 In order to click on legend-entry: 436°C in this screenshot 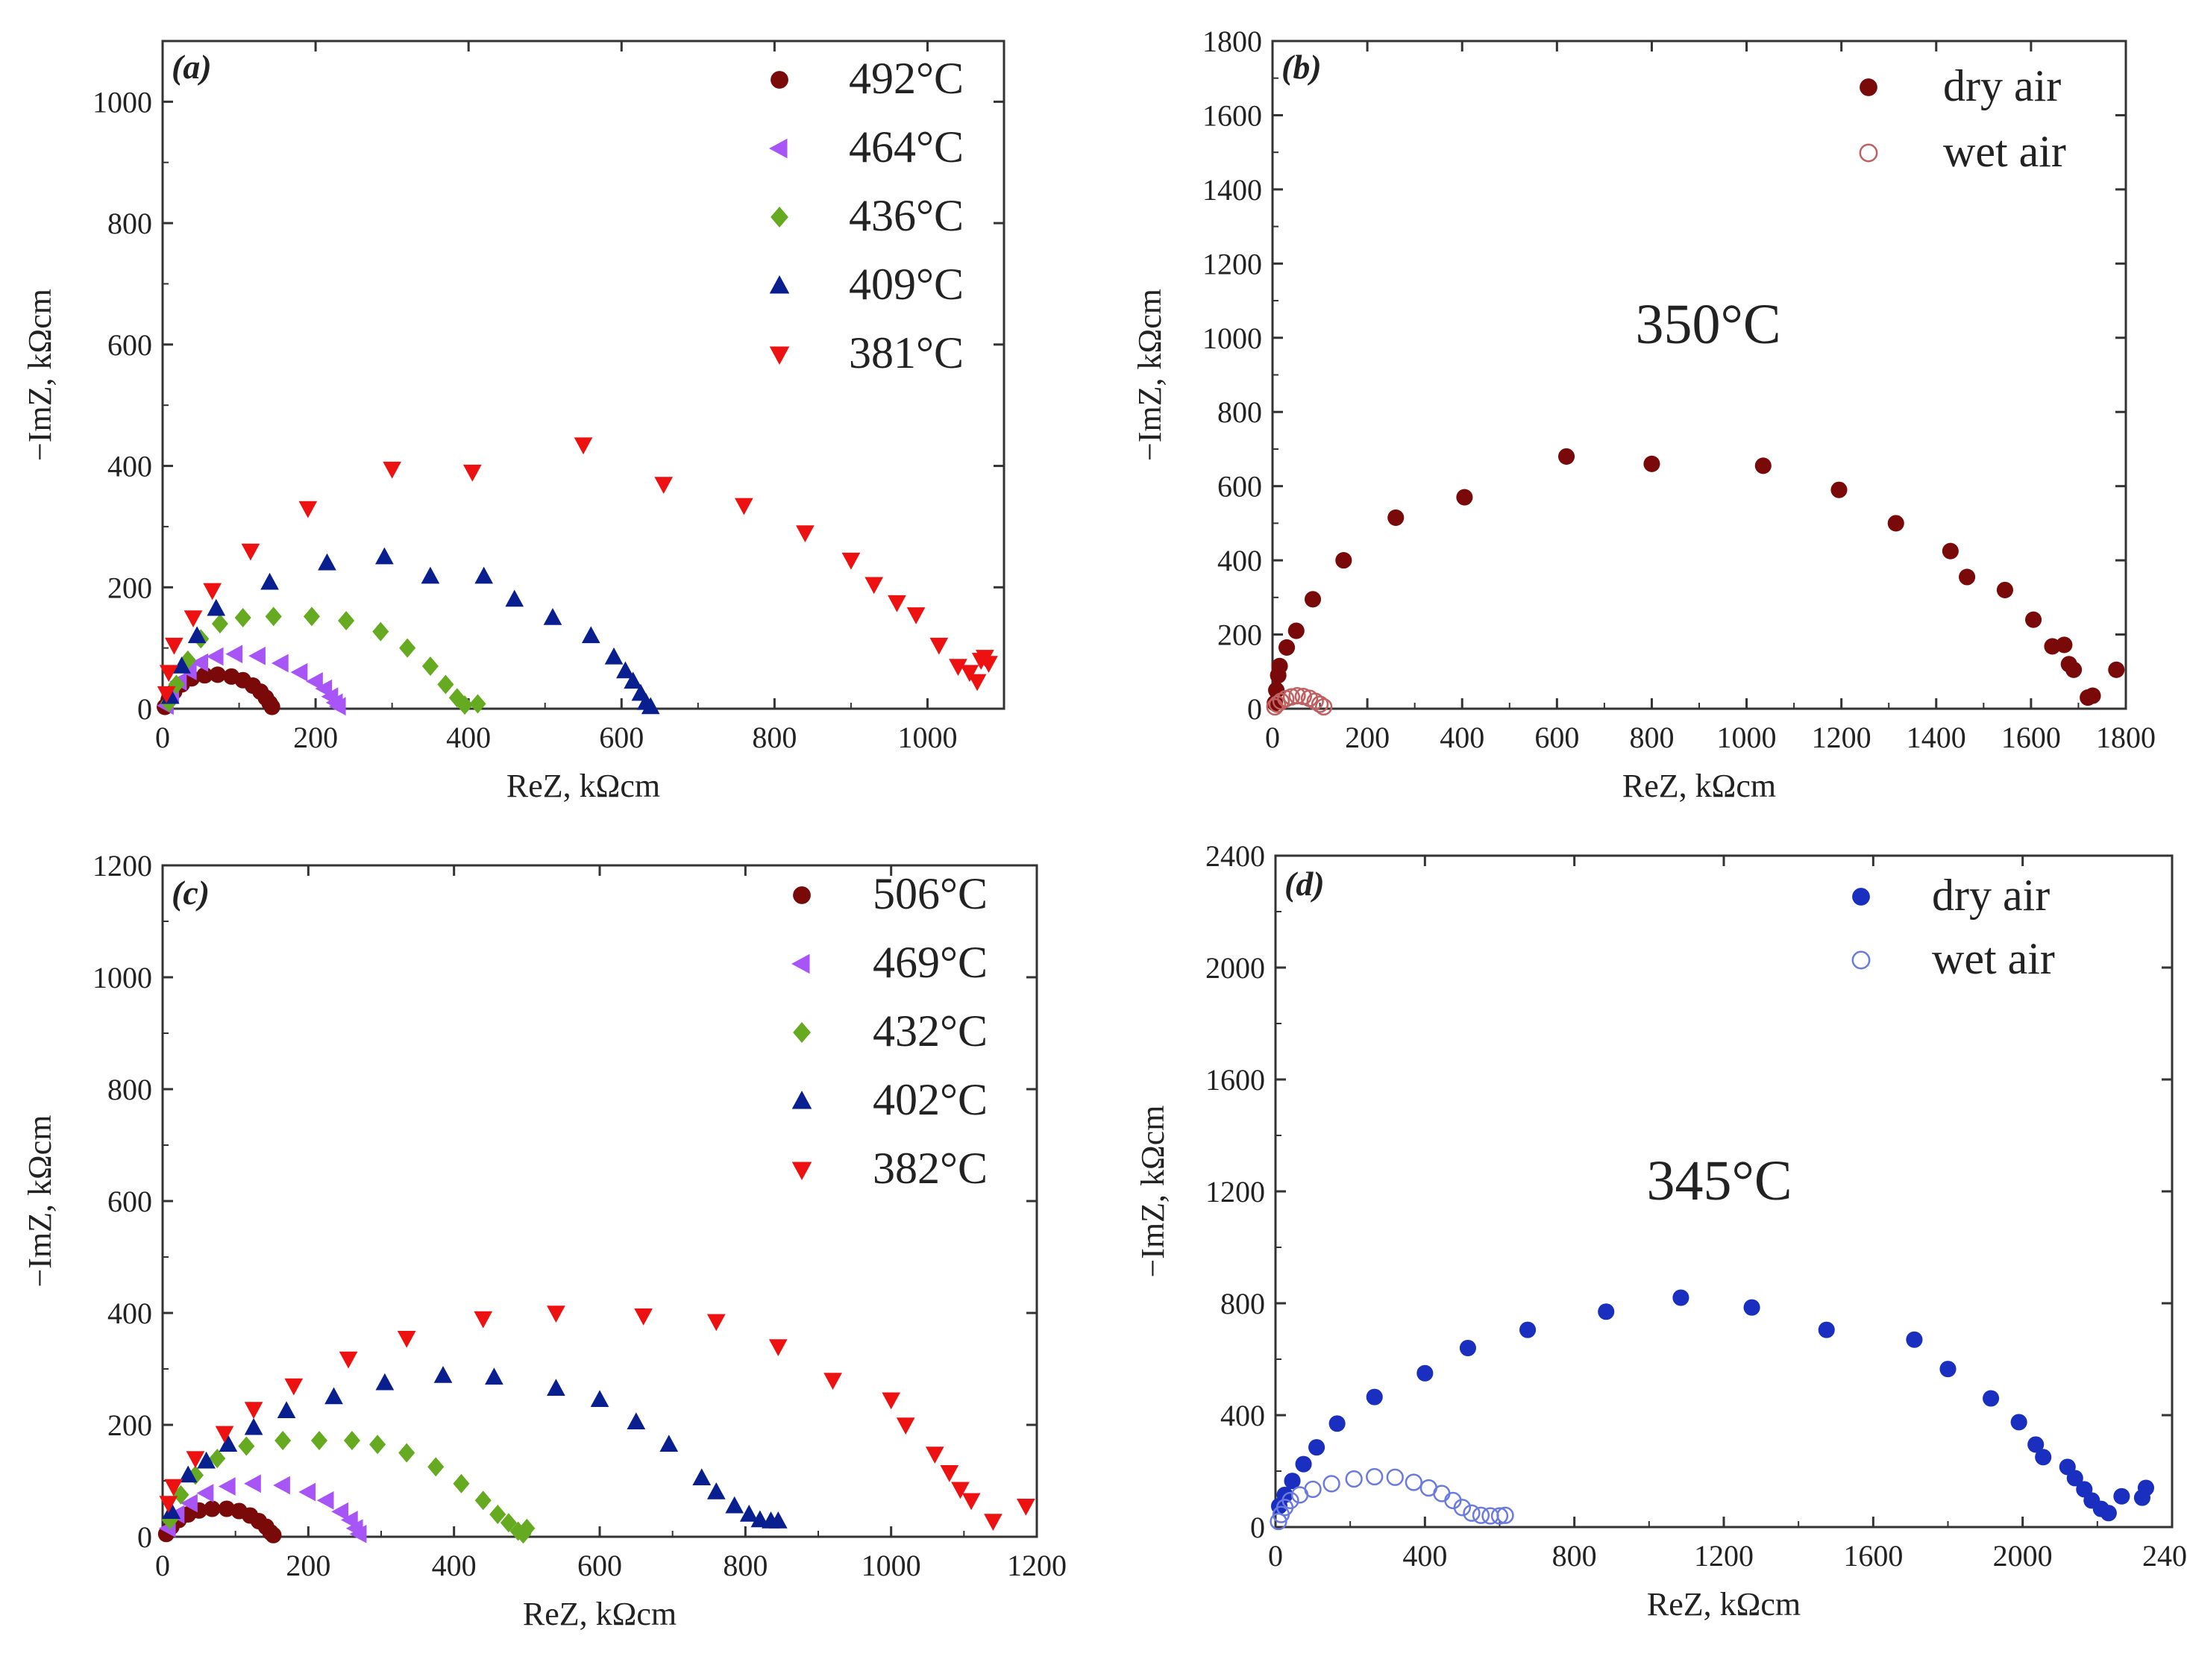, I will do `click(906, 215)`.